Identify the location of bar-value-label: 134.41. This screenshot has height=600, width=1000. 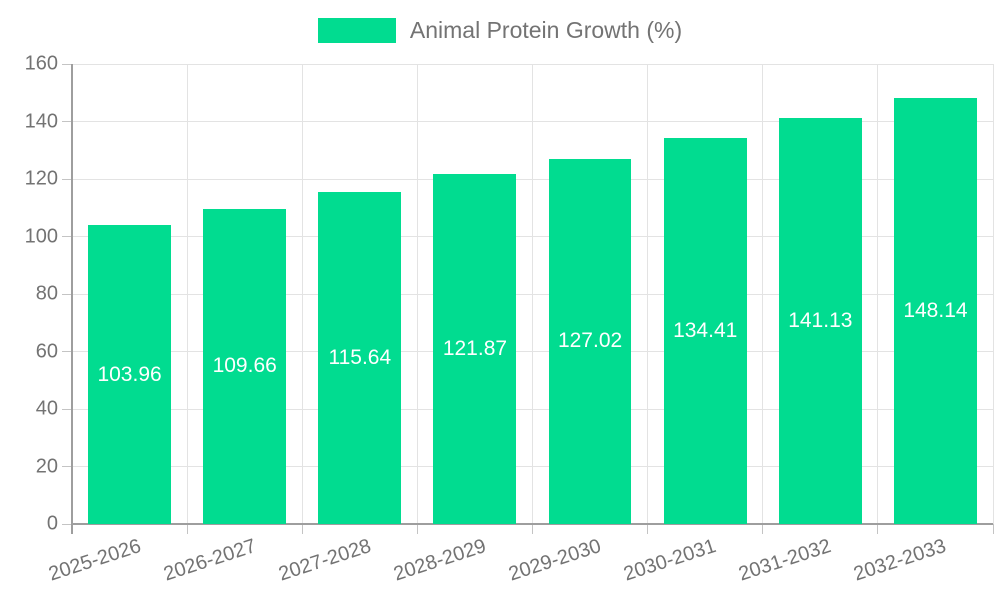
(705, 330).